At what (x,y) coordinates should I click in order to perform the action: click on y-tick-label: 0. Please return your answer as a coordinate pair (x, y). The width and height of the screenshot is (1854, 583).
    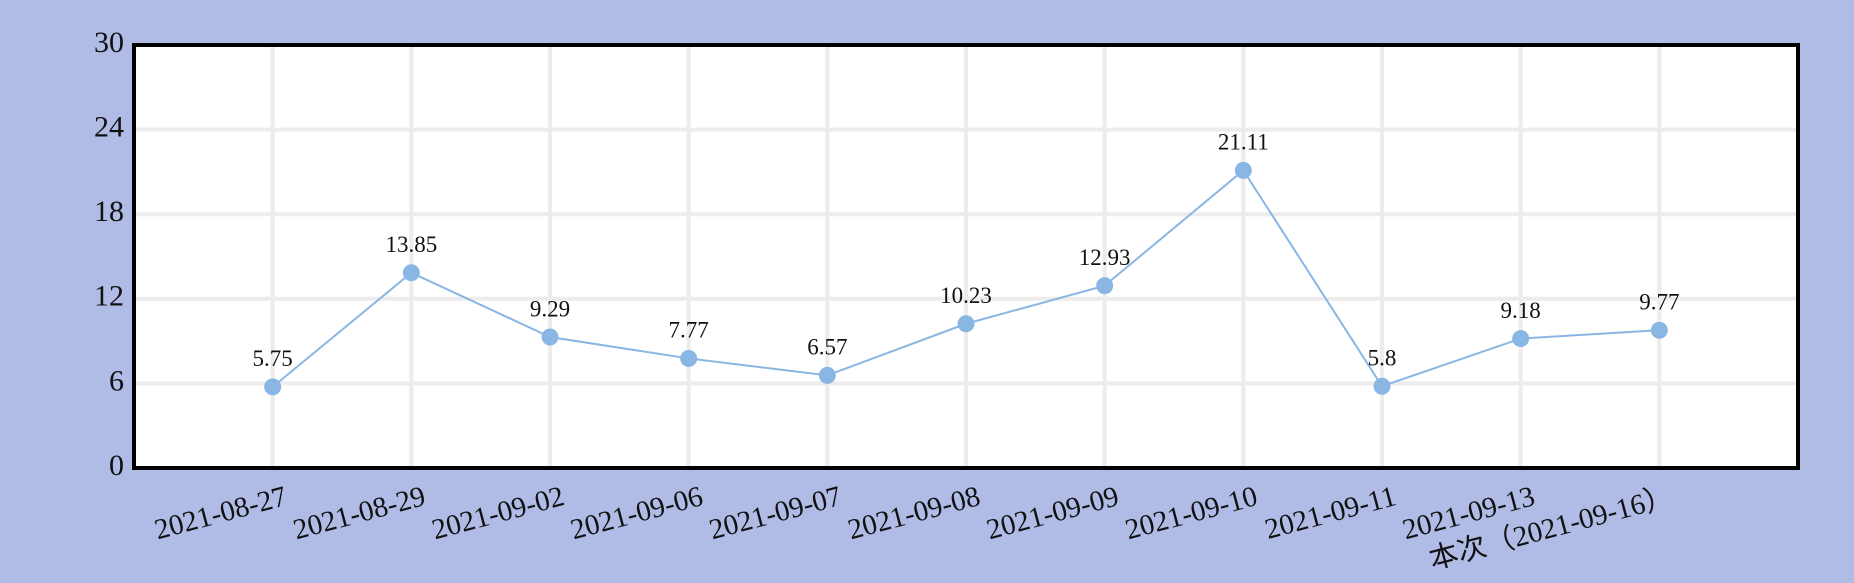
    Looking at the image, I should click on (116, 465).